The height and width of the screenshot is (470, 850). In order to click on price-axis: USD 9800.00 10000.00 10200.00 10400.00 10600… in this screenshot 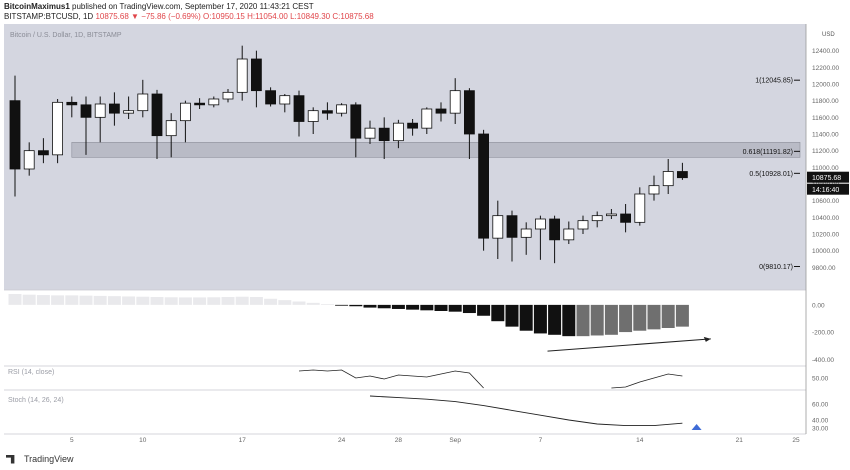, I will do `click(828, 232)`.